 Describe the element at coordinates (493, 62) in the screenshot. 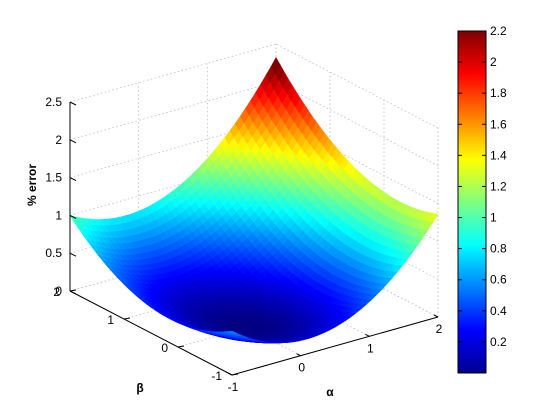

I see `colorbar-tick-label: 2` at that location.